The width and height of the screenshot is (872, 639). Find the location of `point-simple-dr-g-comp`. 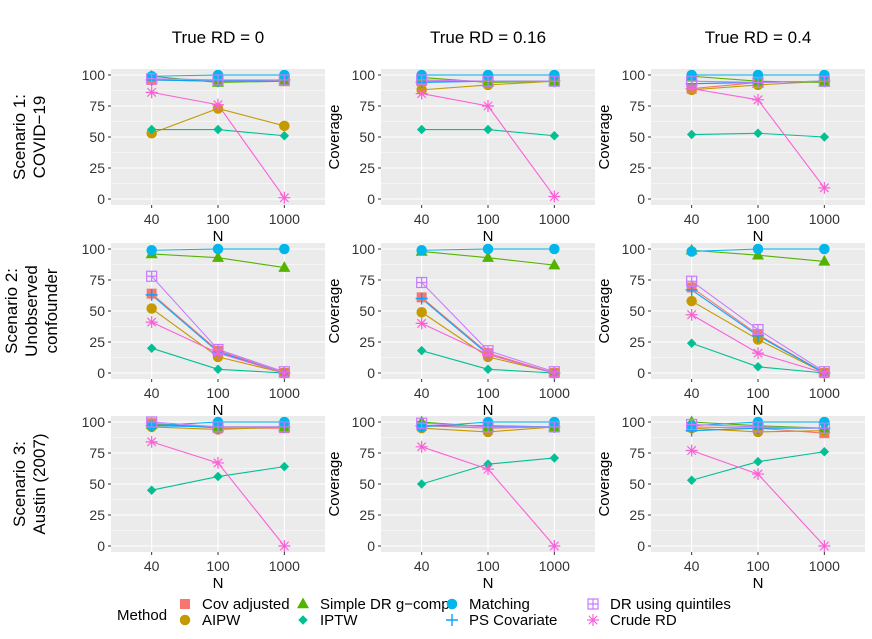

point-simple-dr-g-comp is located at coordinates (824, 260).